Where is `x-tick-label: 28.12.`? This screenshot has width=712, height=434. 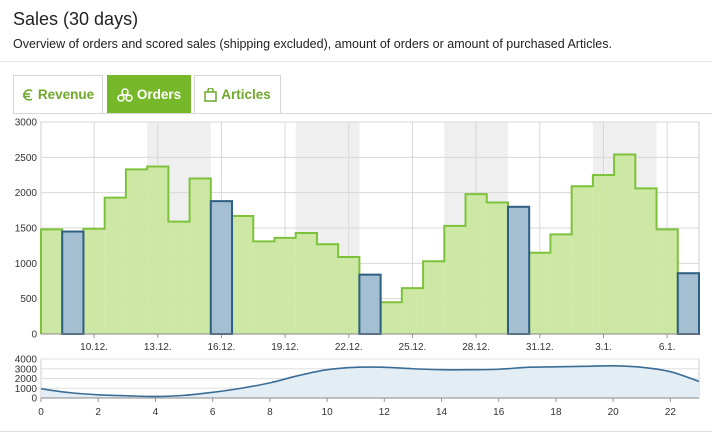 x-tick-label: 28.12. is located at coordinates (476, 347).